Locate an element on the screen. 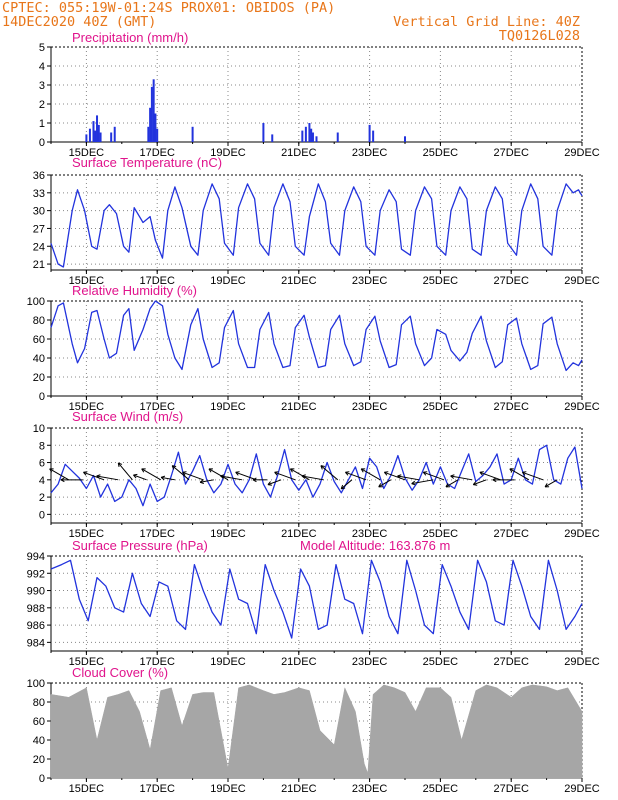 Image resolution: width=618 pixels, height=800 pixels. panel-3-ytick-label: 0 is located at coordinates (42, 397).